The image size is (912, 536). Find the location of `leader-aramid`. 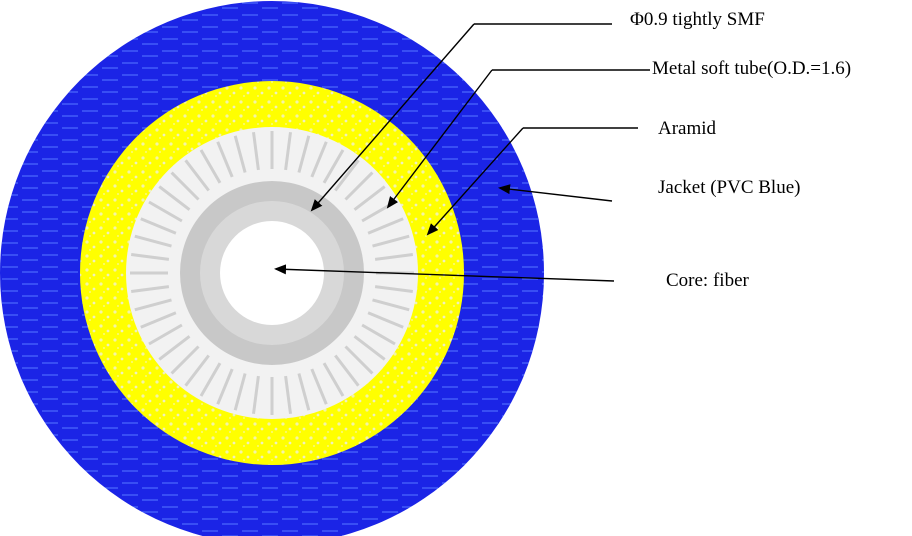

leader-aramid is located at coordinates (532, 181).